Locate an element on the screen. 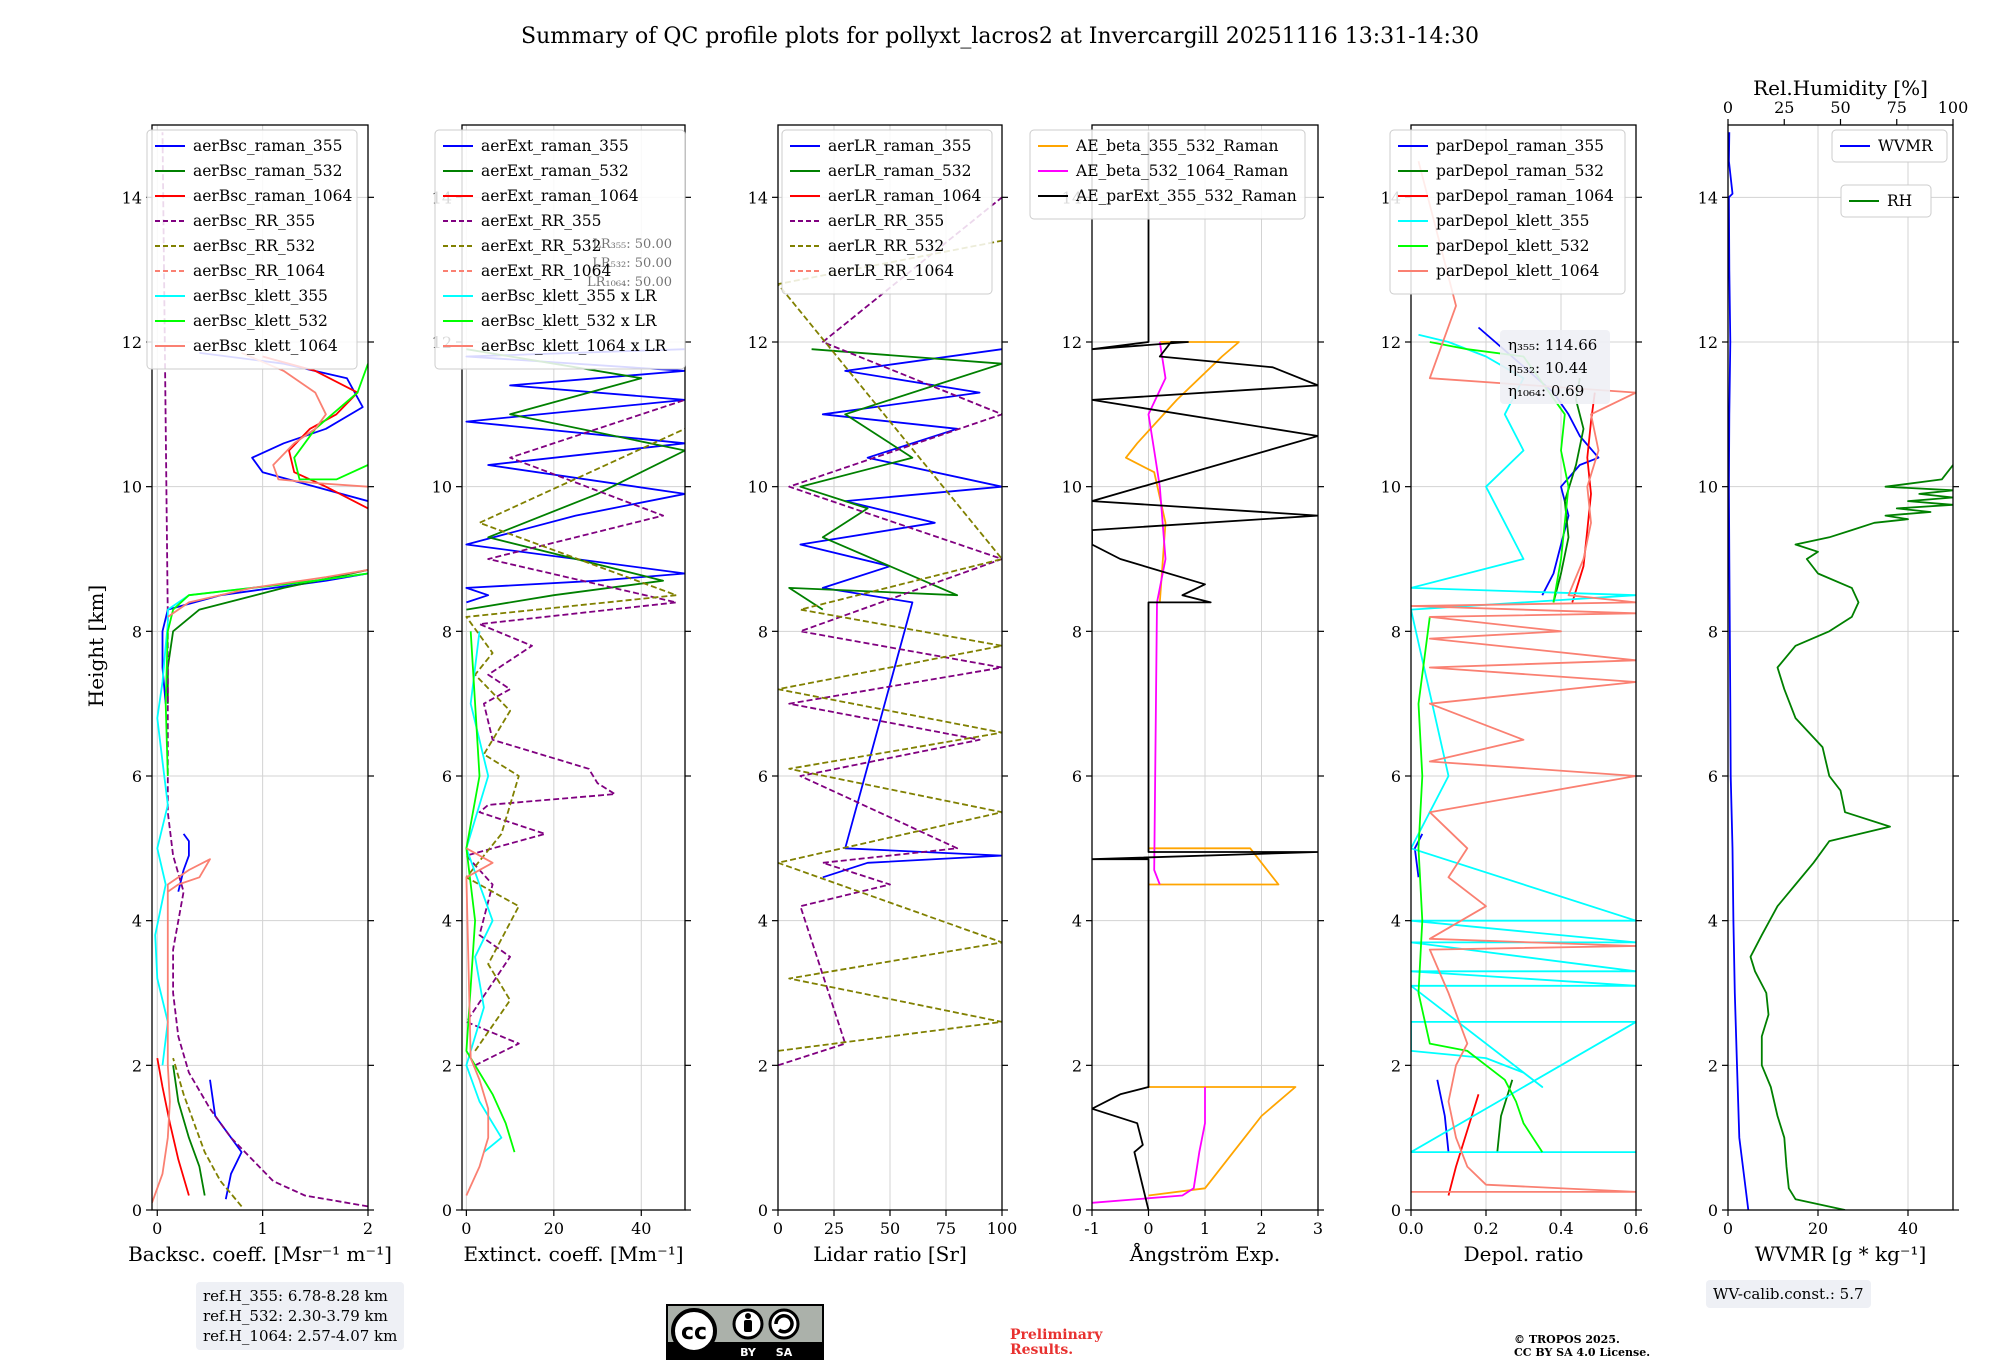 The height and width of the screenshot is (1360, 2000). legend-entry: aerLR_raman_355 is located at coordinates (899, 146).